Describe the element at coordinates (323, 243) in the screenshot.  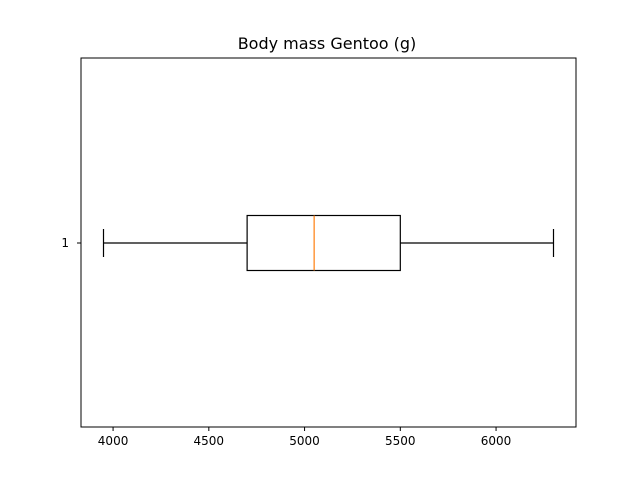
I see `box-iqr` at that location.